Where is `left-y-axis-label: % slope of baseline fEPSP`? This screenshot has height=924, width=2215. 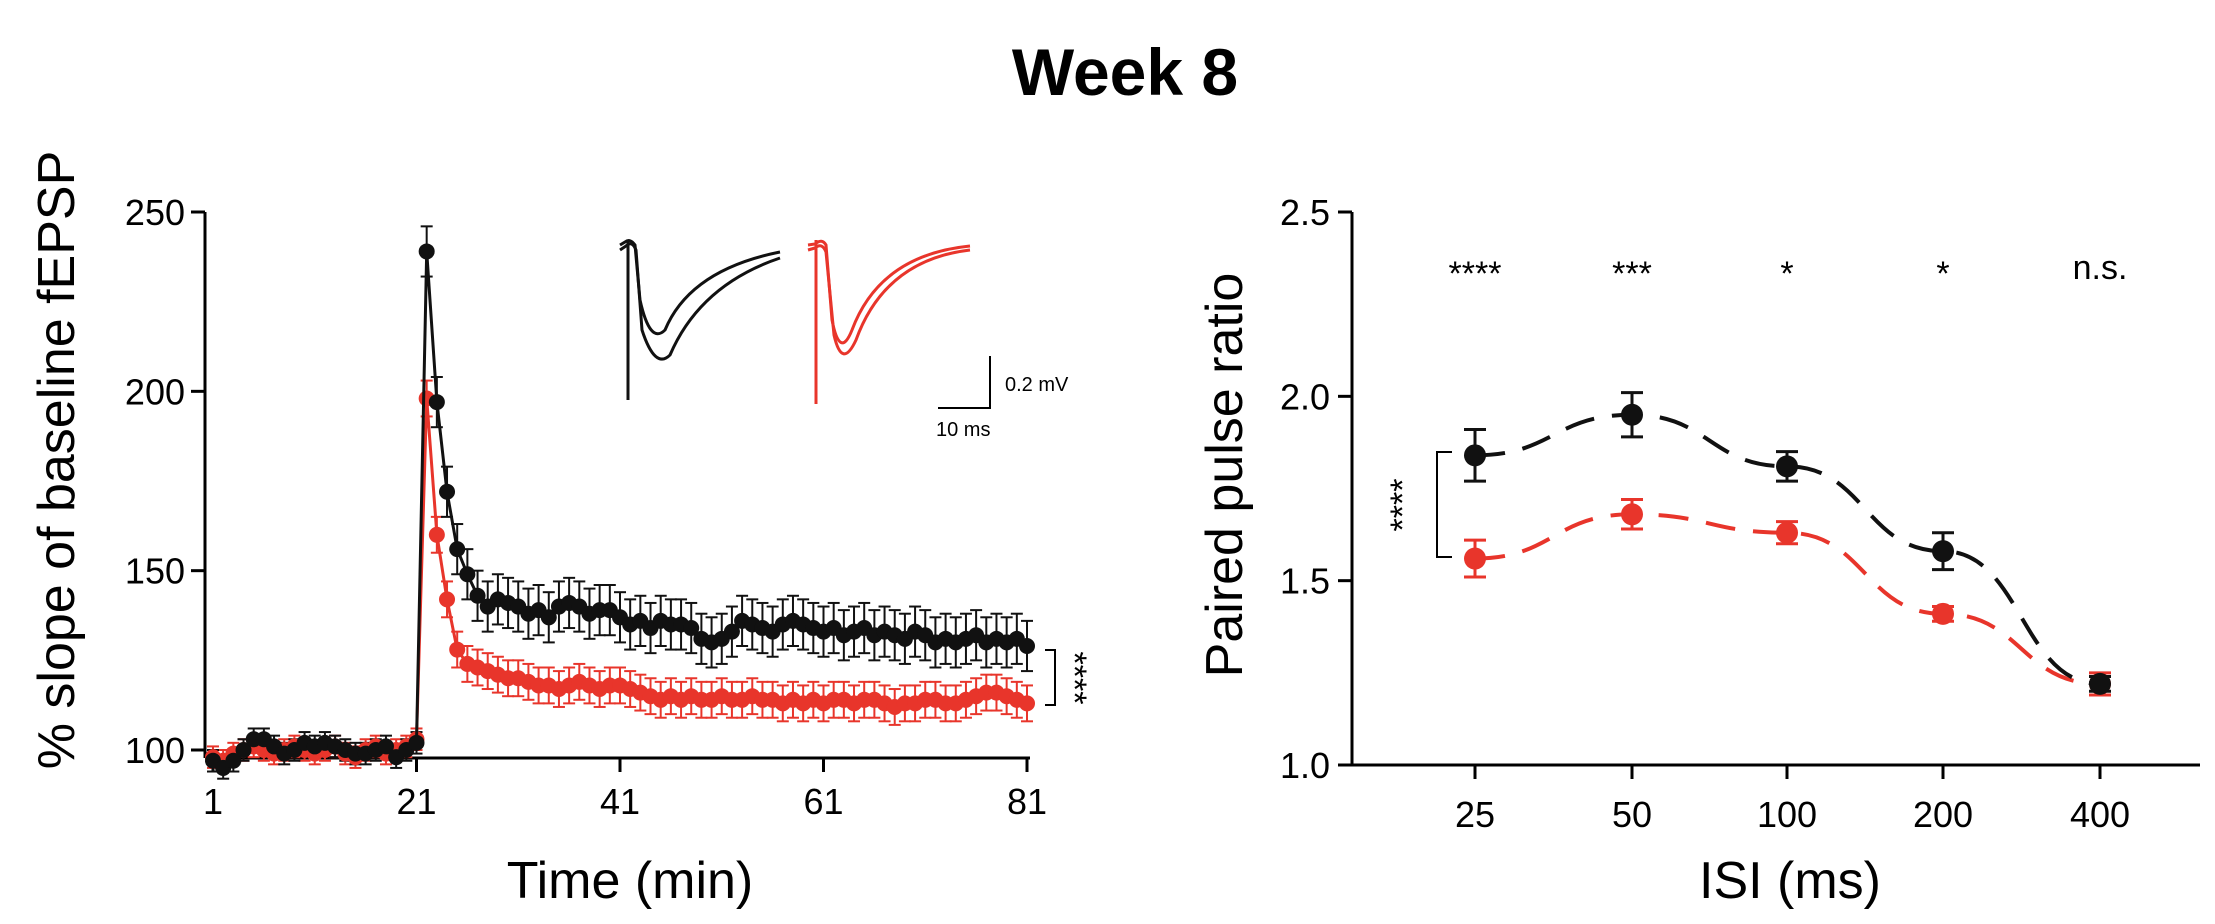
left-y-axis-label: % slope of baseline fEPSP is located at coordinates (57, 460).